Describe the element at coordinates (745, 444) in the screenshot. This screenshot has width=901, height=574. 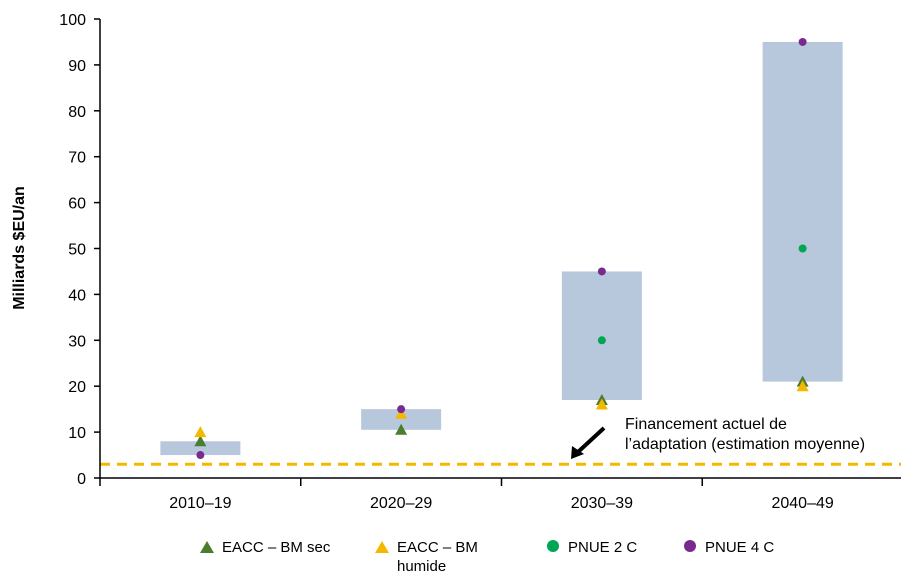
I see `annotation-line-2: l’adaptation (estimation moyenne)` at that location.